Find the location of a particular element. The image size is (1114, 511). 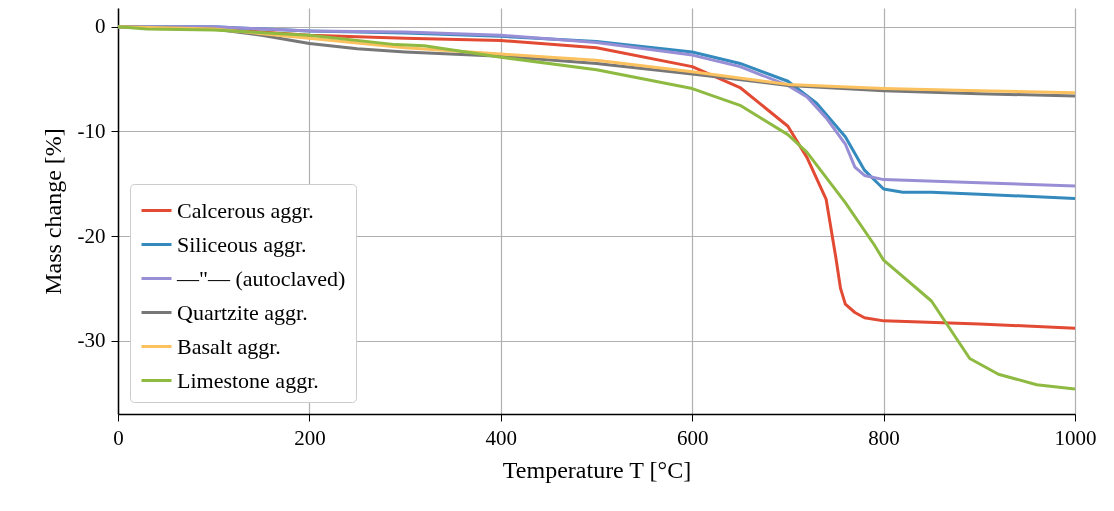

x-tick-label: 600 is located at coordinates (692, 437).